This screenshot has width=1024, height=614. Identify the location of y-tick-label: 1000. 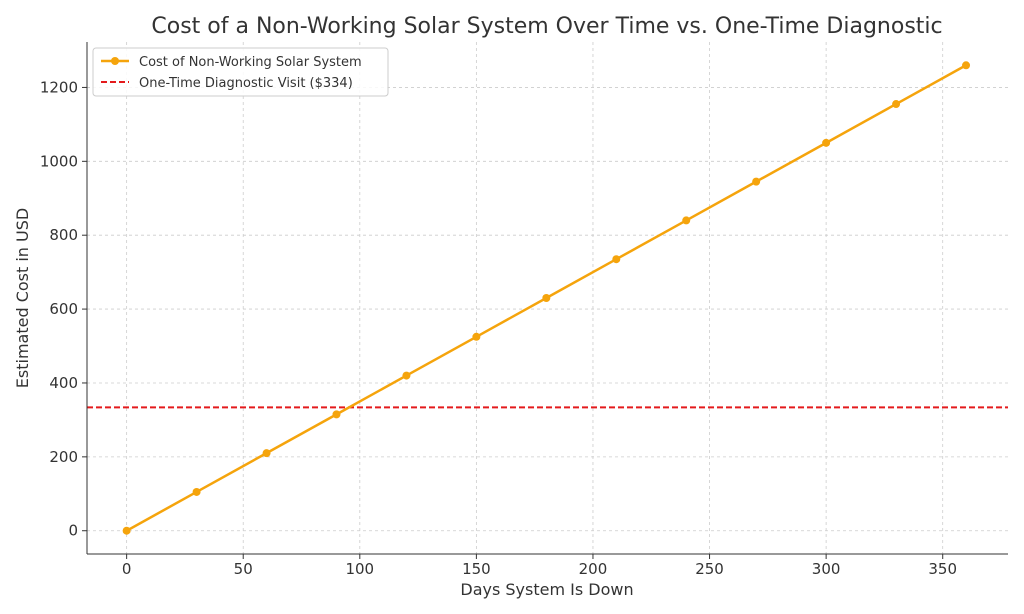
(59, 161).